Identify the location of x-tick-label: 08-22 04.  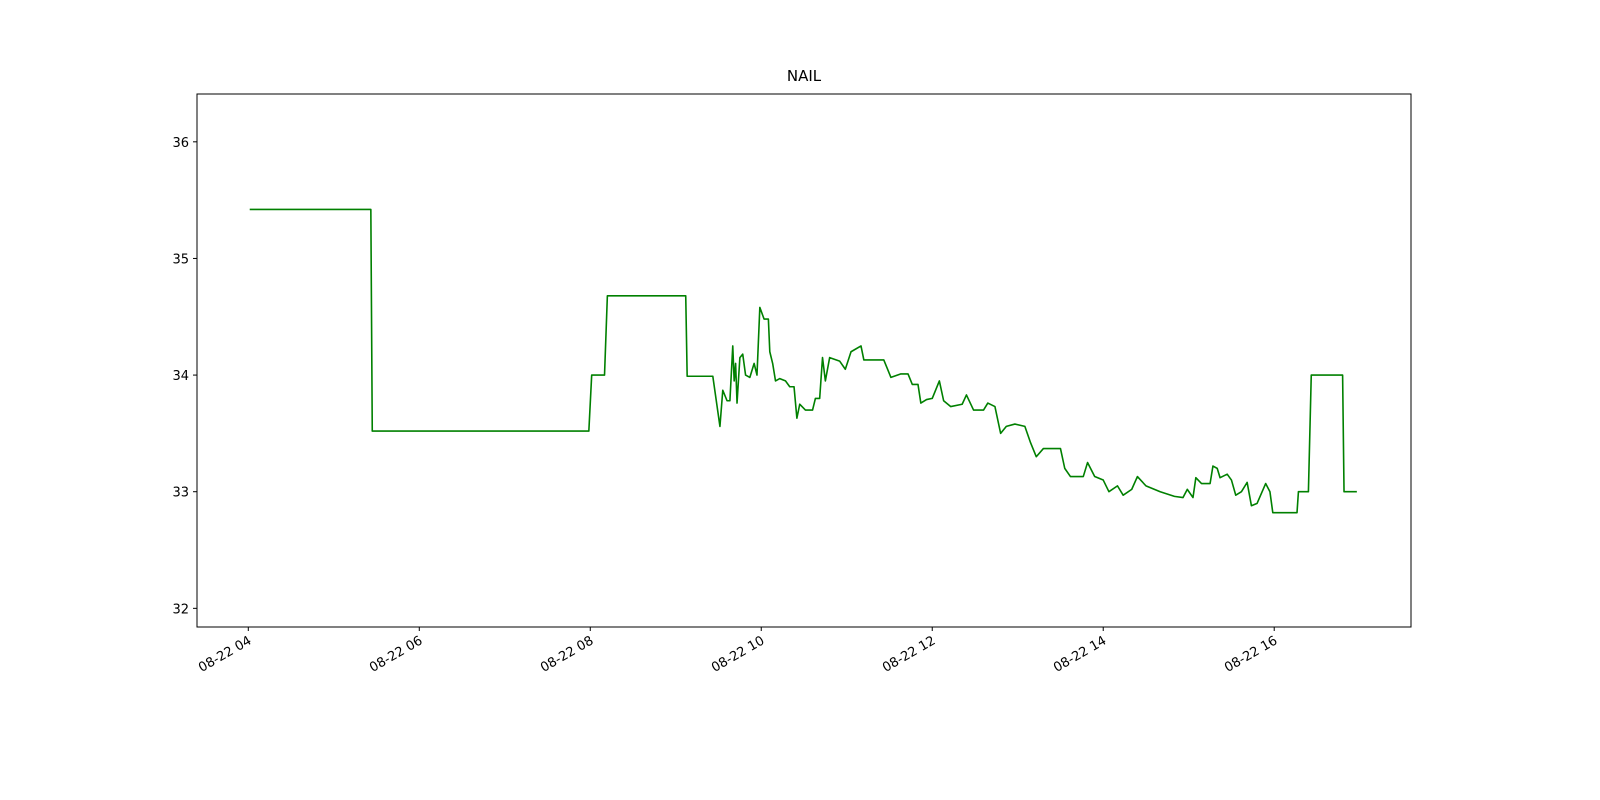
(225, 654).